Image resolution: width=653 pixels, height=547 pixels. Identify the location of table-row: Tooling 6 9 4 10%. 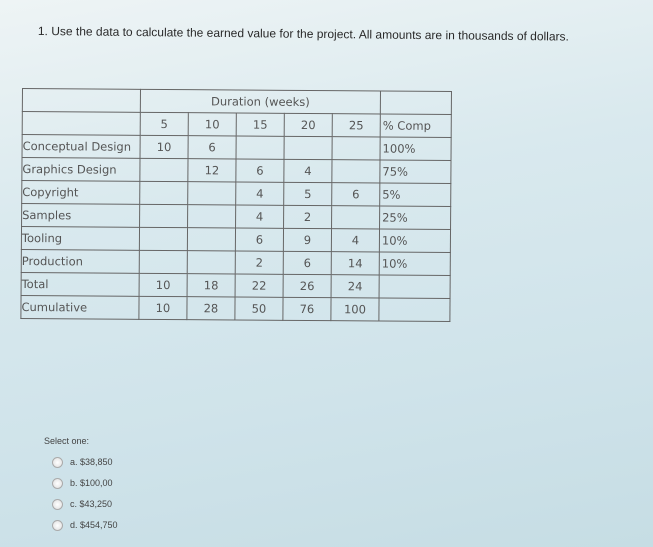
(236, 239).